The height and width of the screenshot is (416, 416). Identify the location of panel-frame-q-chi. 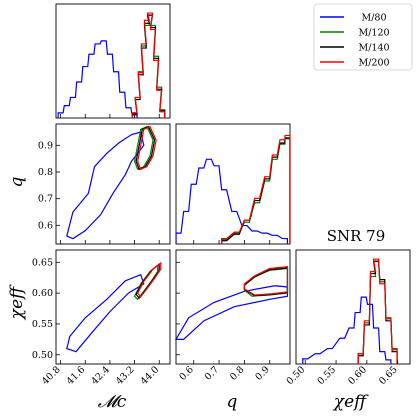
(233, 307).